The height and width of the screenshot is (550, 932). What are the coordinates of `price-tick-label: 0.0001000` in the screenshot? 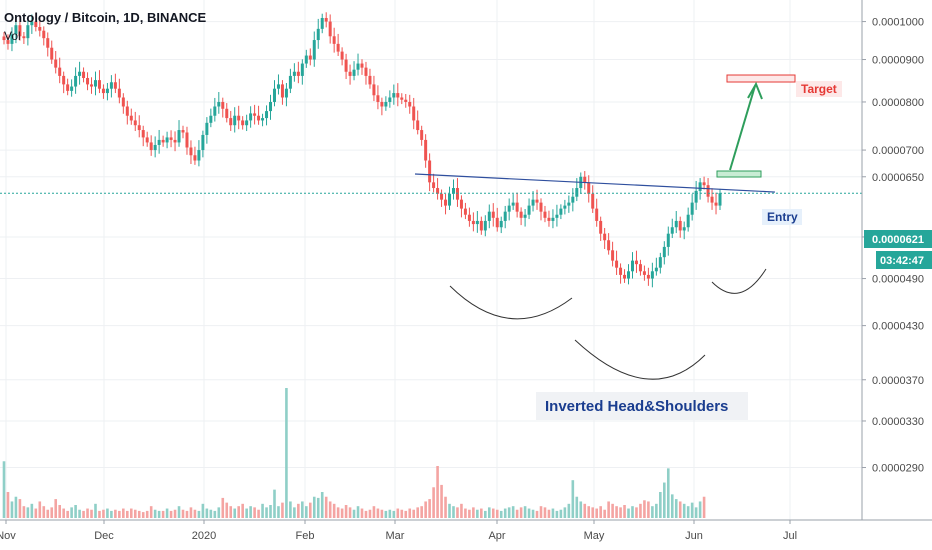 It's located at (898, 23).